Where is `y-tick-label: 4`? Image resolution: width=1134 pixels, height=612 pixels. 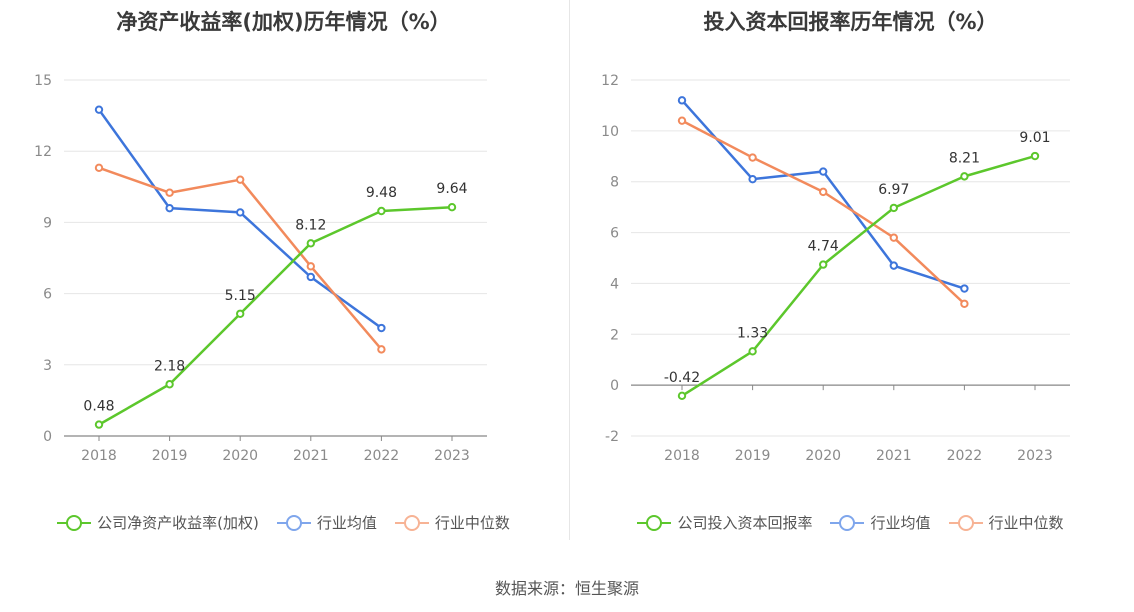 y-tick-label: 4 is located at coordinates (614, 284).